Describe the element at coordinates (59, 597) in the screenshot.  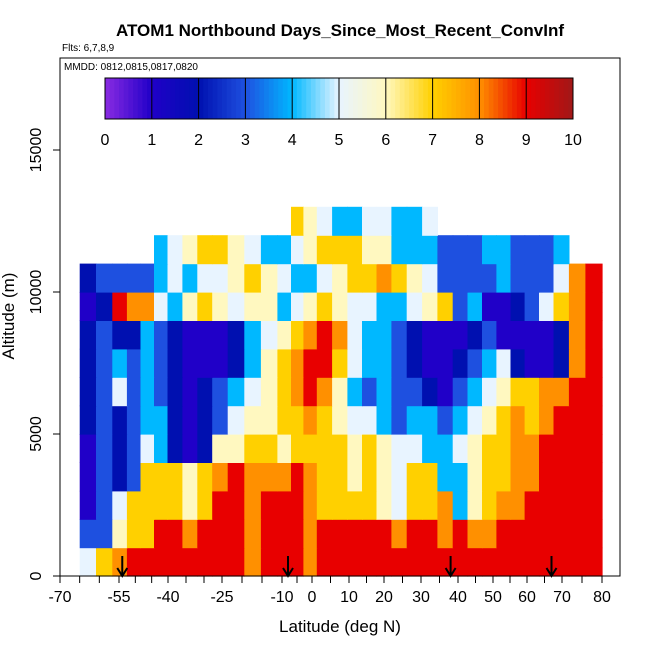
I see `x-tick-label: -70` at that location.